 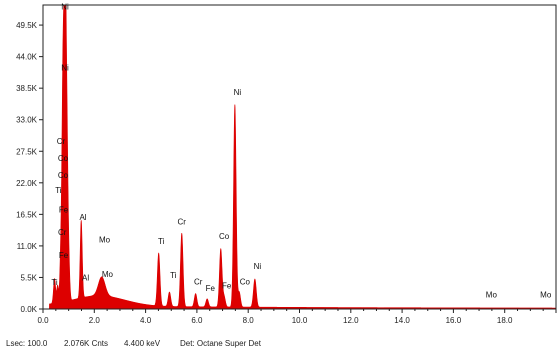 What do you see at coordinates (300, 320) in the screenshot?
I see `x-tick-label: 10.0` at bounding box center [300, 320].